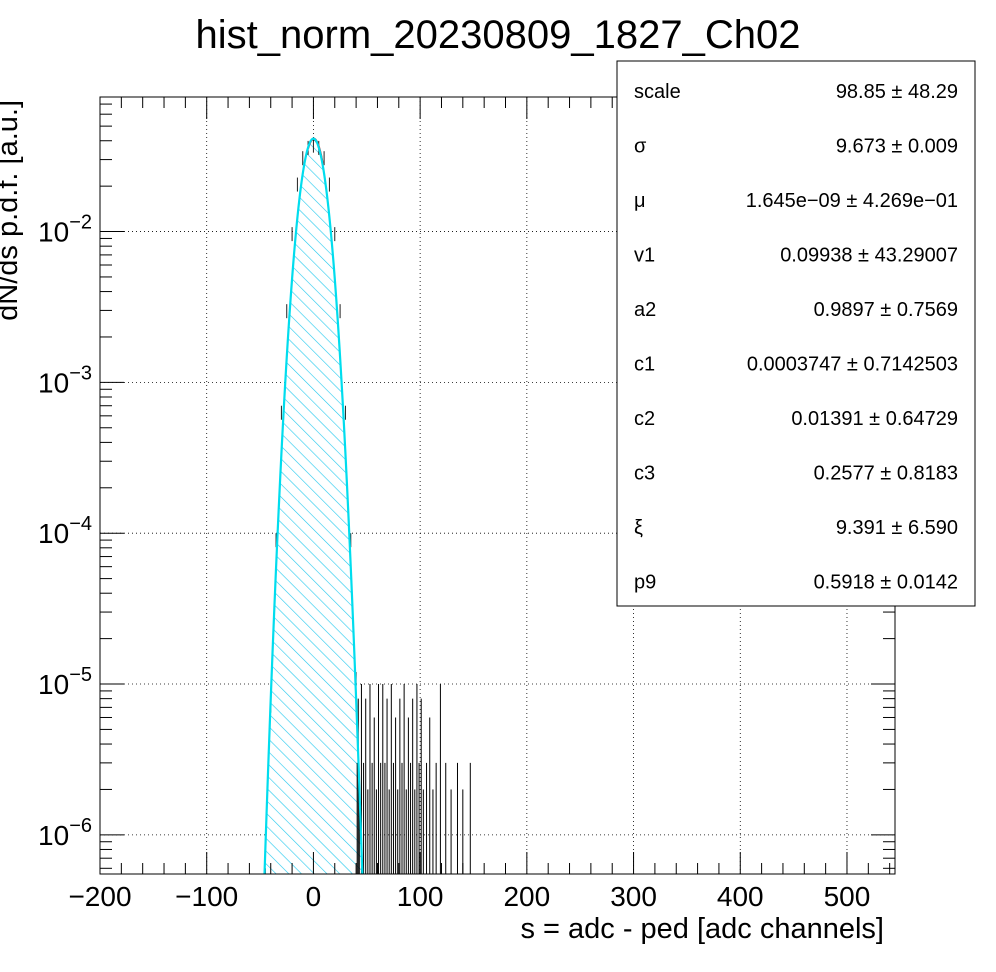 This screenshot has width=996, height=972. What do you see at coordinates (633, 896) in the screenshot?
I see `x-tick-label: 300` at bounding box center [633, 896].